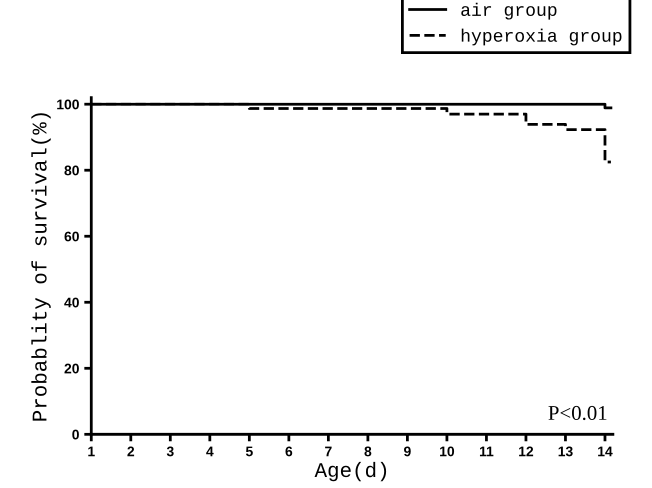  What do you see at coordinates (407, 451) in the screenshot?
I see `x-tick-label: 9` at bounding box center [407, 451].